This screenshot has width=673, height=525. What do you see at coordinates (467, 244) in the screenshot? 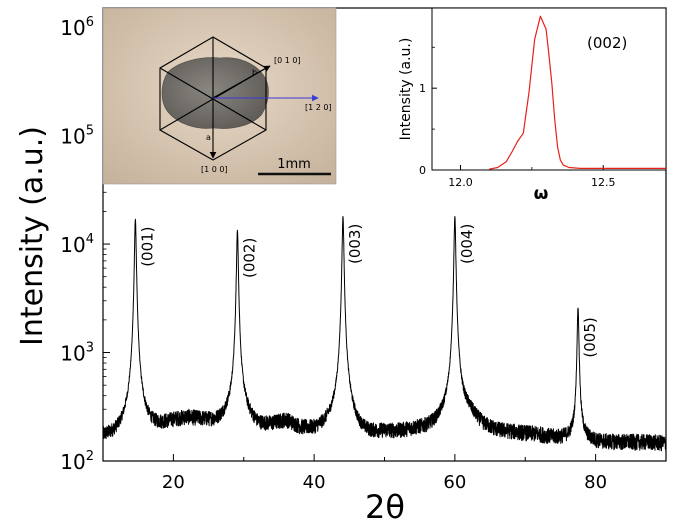
I see `peak-label: (004)` at bounding box center [467, 244].